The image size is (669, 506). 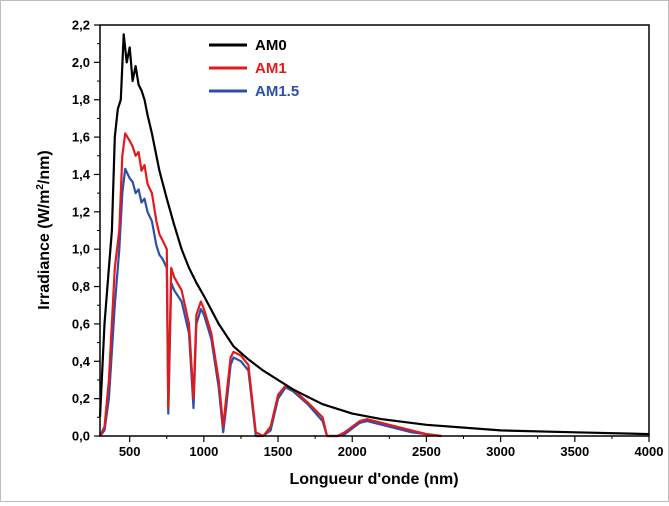 What do you see at coordinates (352, 451) in the screenshot?
I see `x-tick-label: 2000` at bounding box center [352, 451].